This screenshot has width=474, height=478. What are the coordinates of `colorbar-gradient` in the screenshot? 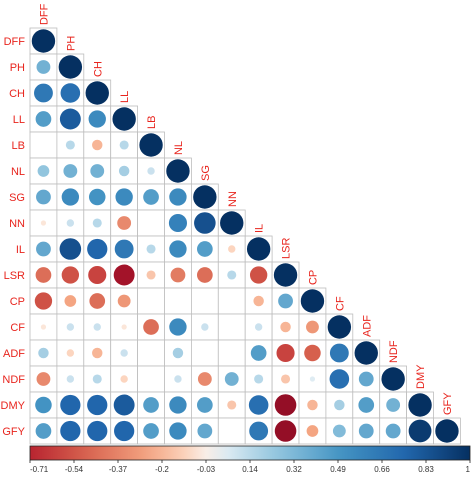 It's located at (250, 453).